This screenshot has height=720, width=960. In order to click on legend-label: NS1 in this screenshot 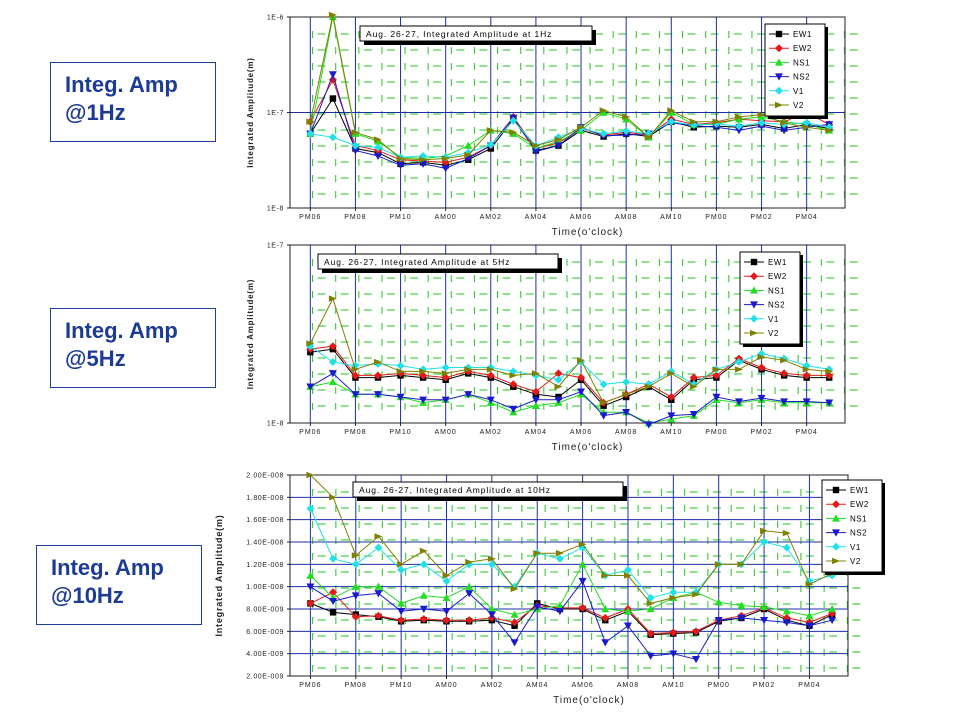, I will do `click(776, 290)`.